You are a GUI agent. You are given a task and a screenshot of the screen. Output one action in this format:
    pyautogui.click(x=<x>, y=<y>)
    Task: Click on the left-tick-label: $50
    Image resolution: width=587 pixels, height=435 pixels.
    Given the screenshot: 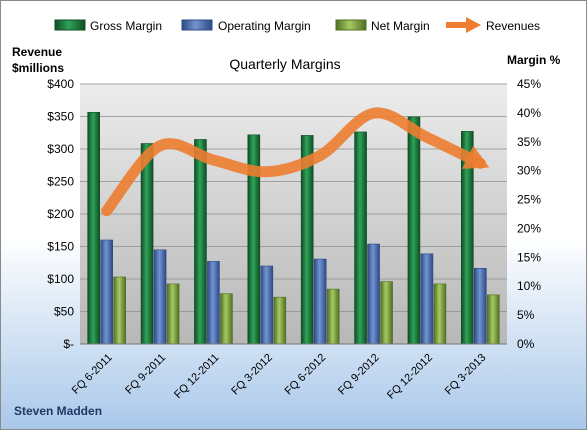 What is the action you would take?
    pyautogui.click(x=64, y=312)
    